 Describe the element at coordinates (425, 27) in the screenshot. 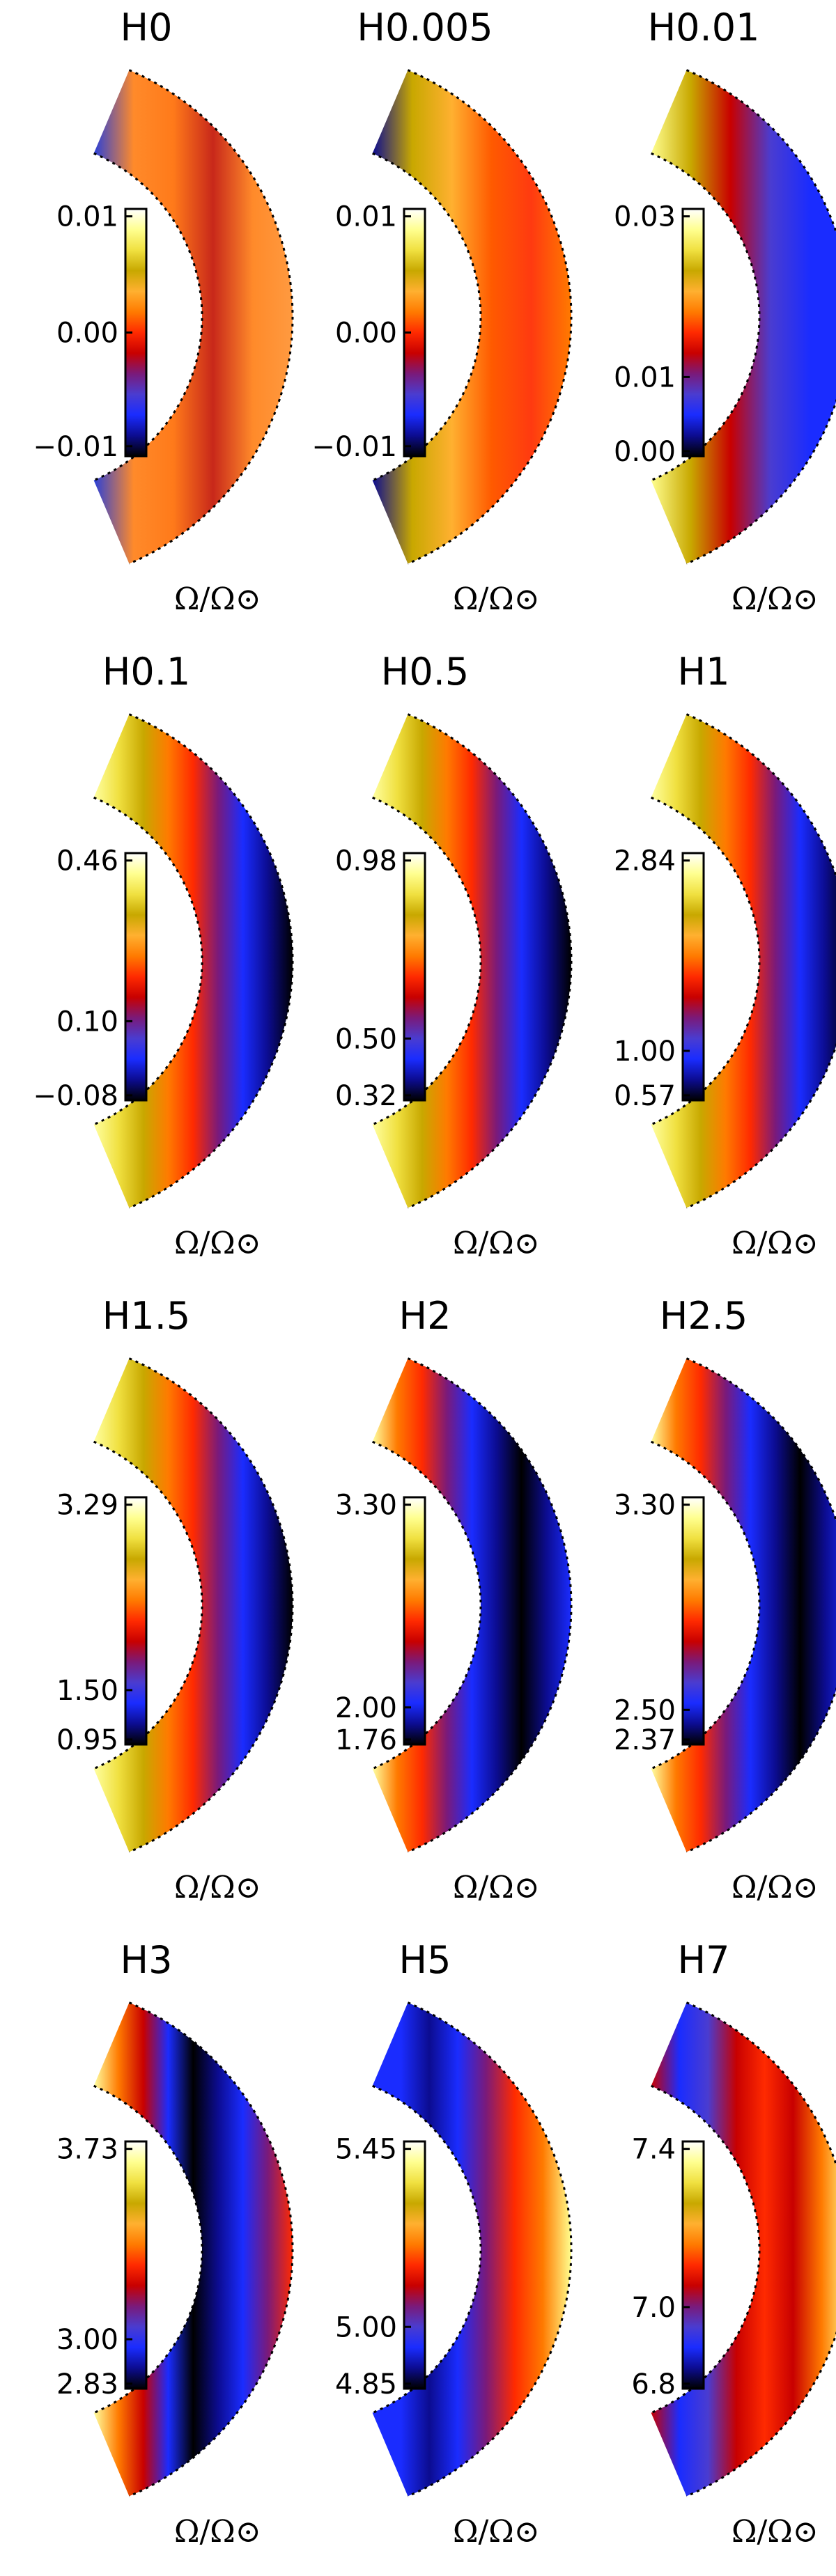

I see `panel-title: H0.005` at that location.